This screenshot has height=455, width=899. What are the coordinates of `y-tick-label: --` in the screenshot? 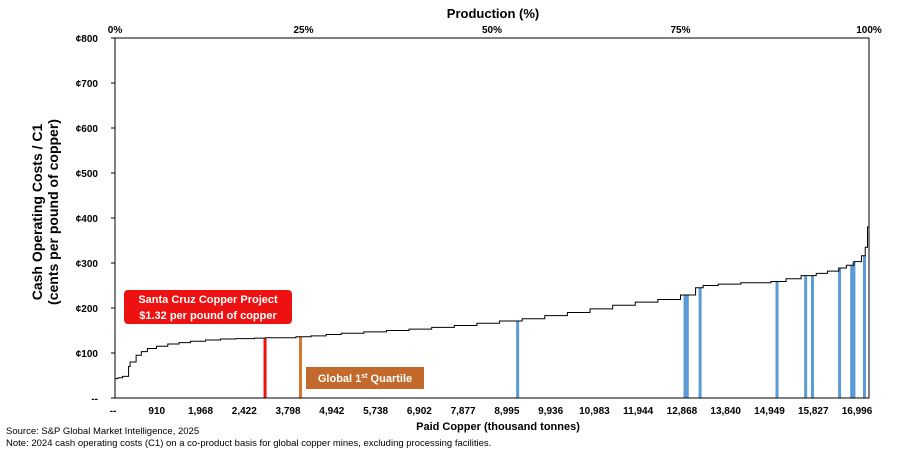 It's located at (94, 399).